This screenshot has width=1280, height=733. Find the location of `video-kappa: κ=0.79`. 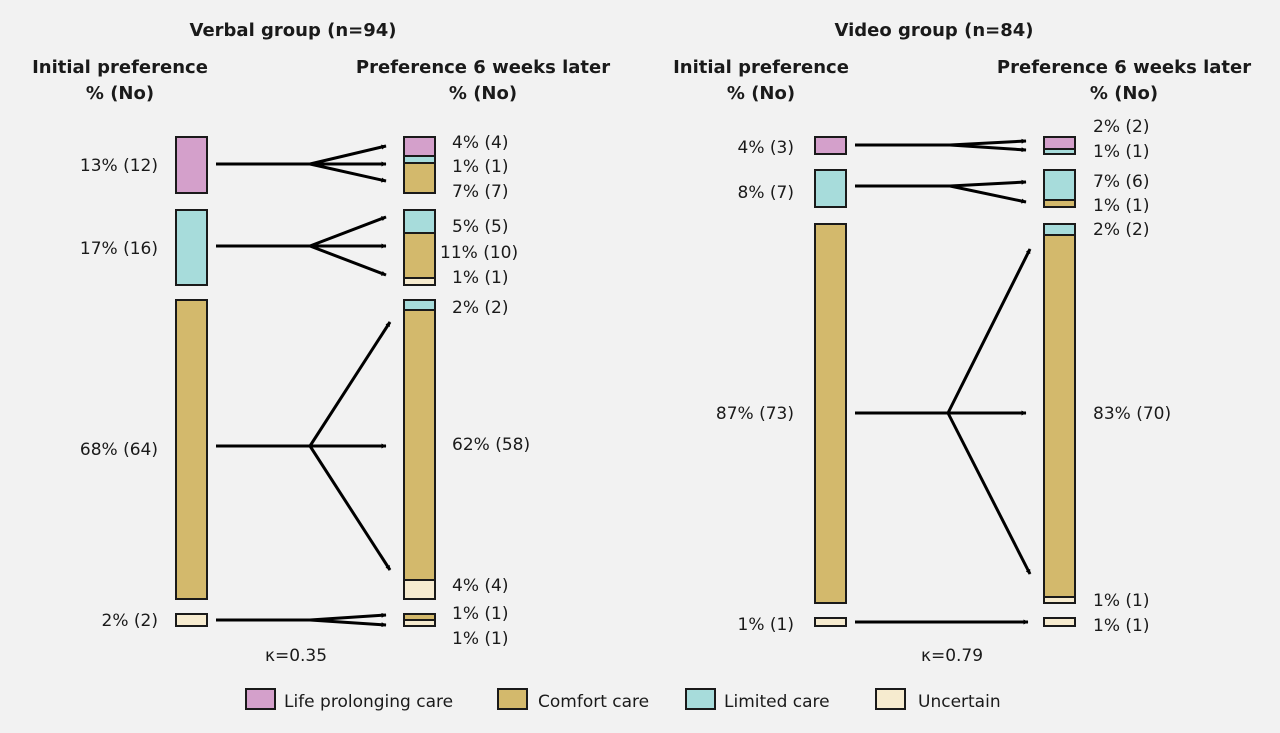

video-kappa: κ=0.79 is located at coordinates (952, 656).